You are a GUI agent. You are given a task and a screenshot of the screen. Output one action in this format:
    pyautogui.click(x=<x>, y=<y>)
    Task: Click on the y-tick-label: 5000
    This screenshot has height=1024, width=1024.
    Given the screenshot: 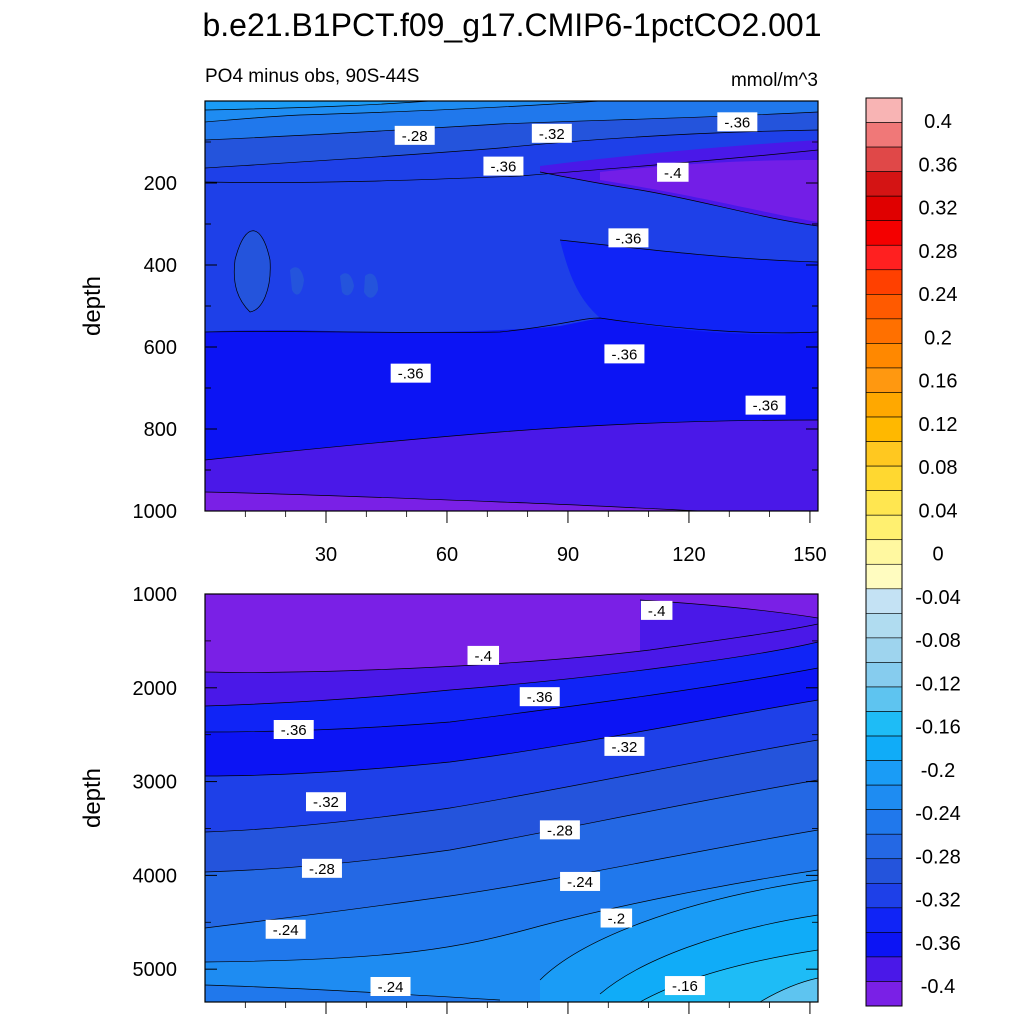 What is the action you would take?
    pyautogui.click(x=155, y=970)
    